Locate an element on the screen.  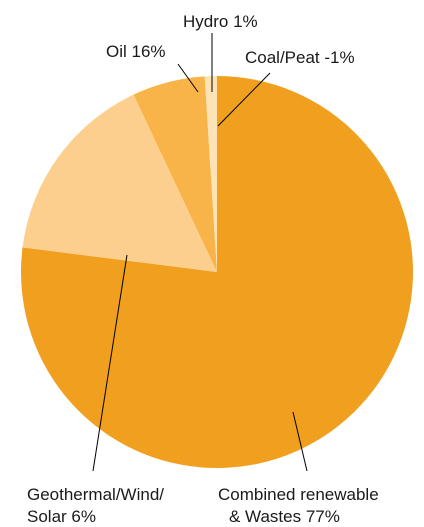
leader-oil is located at coordinates (188, 78).